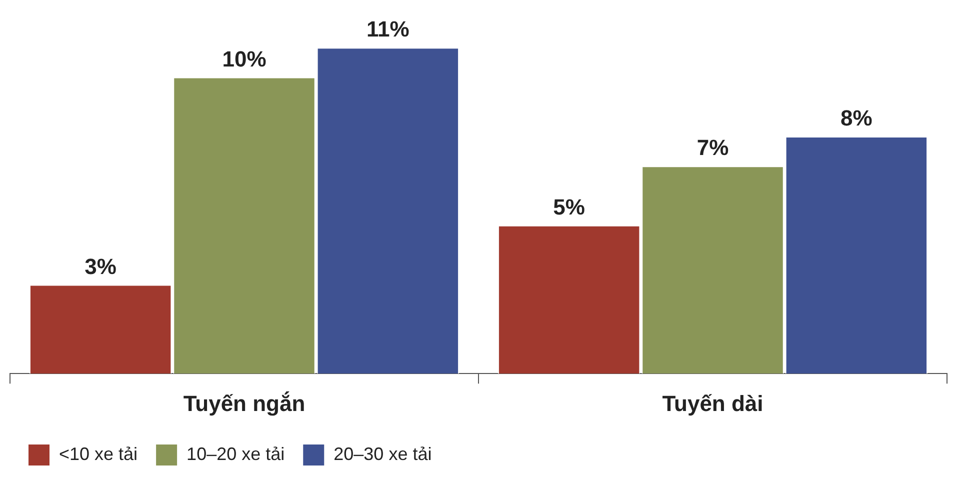 This screenshot has height=484, width=963. What do you see at coordinates (856, 118) in the screenshot?
I see `data-label: 8%` at bounding box center [856, 118].